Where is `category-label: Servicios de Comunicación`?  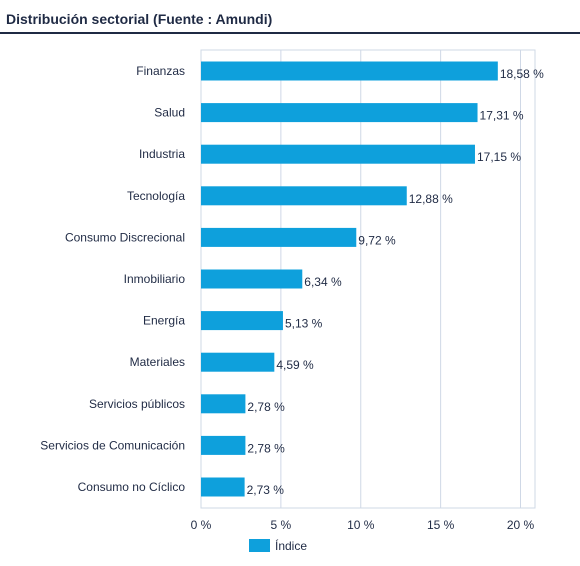 category-label: Servicios de Comunicación is located at coordinates (112, 445).